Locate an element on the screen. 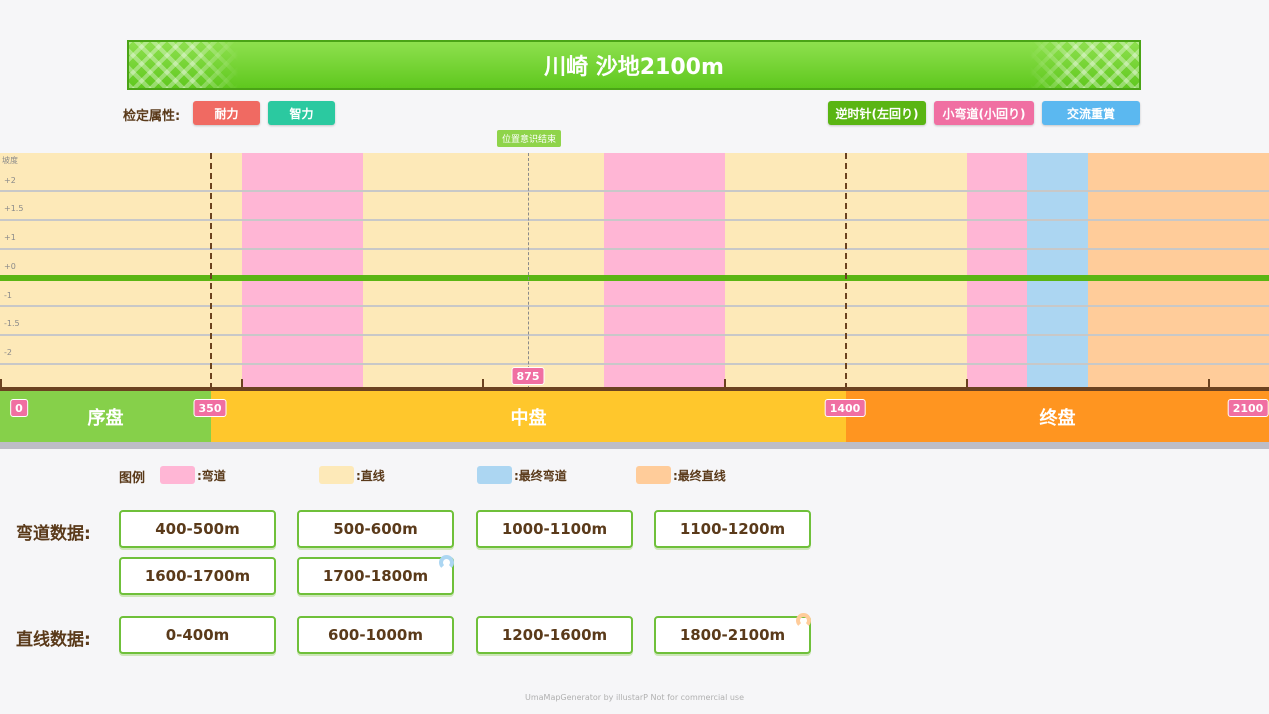 Image resolution: width=1269 pixels, height=714 pixels. tag-race-grade: 交流重賞 is located at coordinates (1091, 113).